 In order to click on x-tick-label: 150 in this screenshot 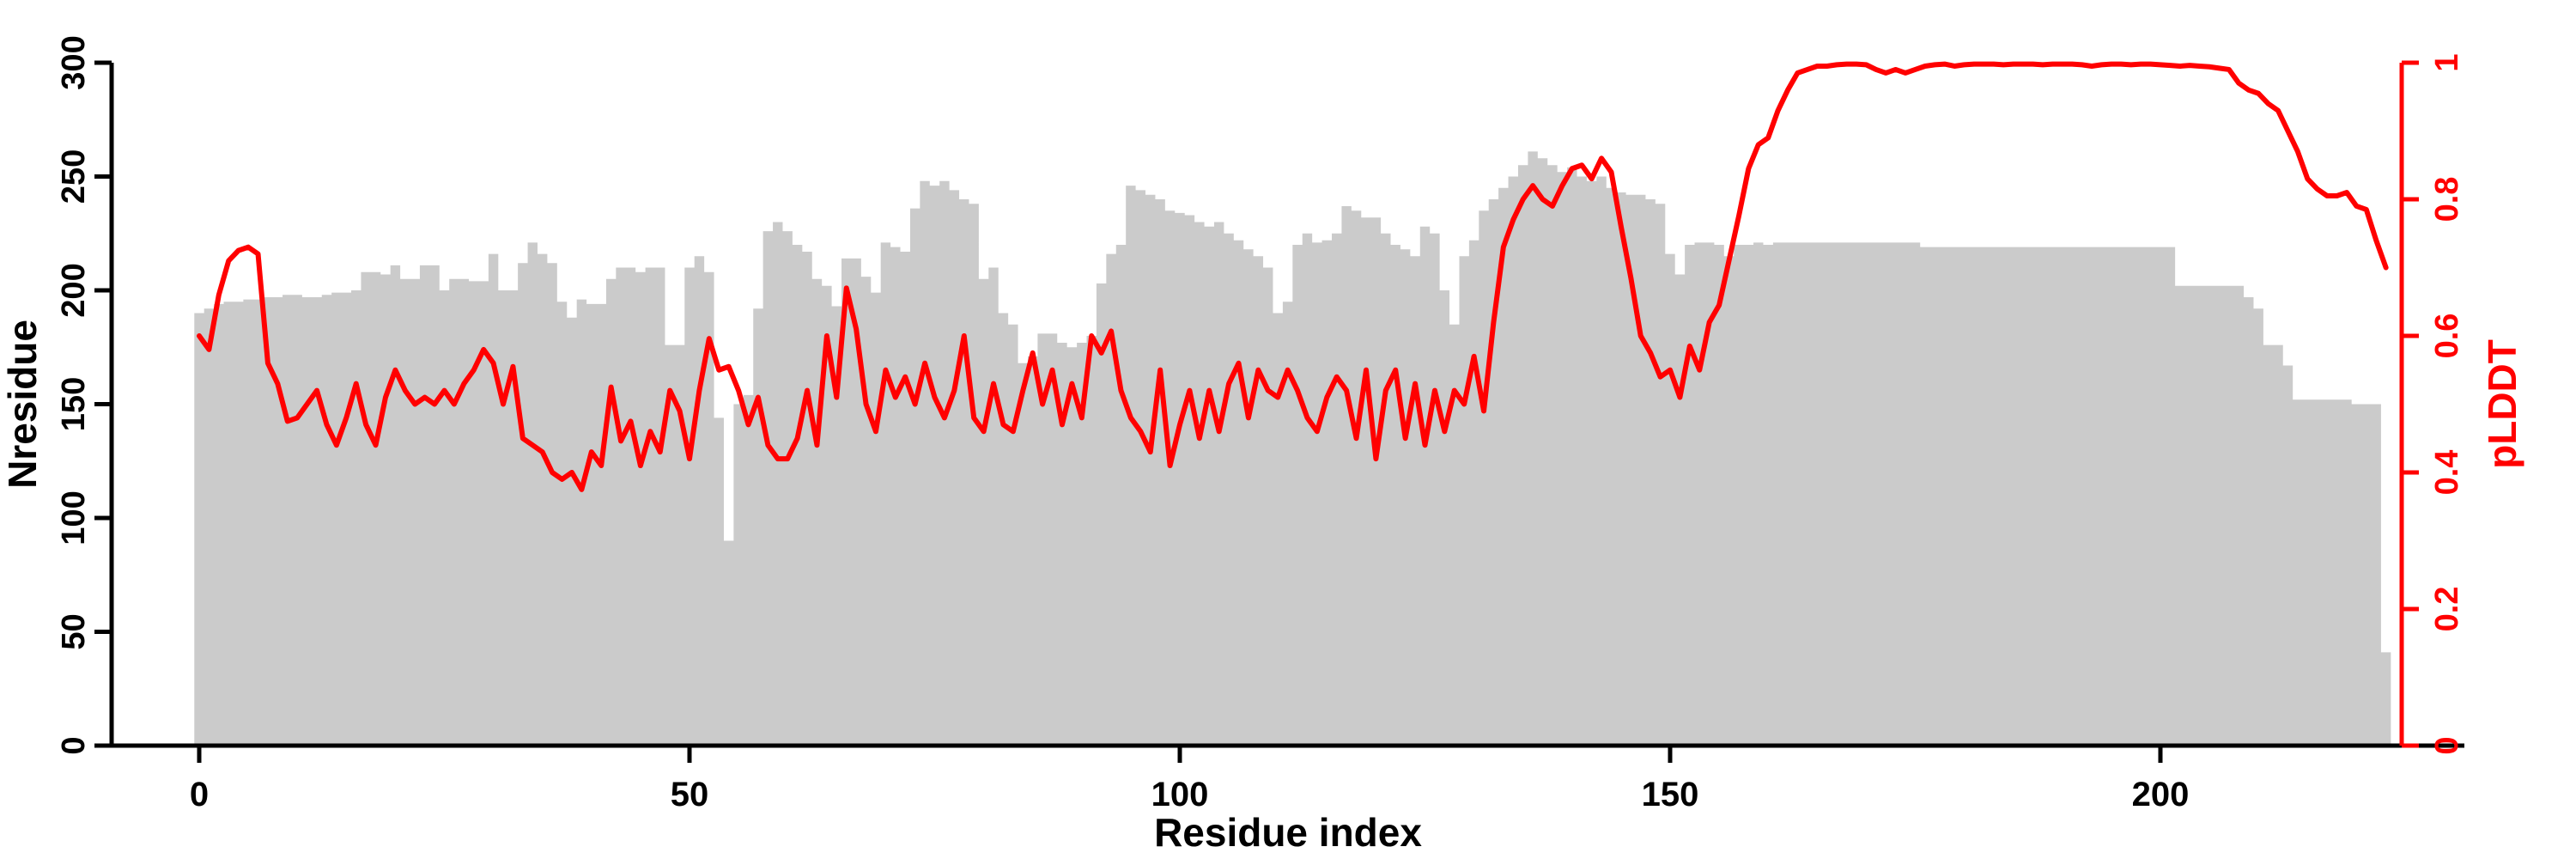, I will do `click(1671, 794)`.